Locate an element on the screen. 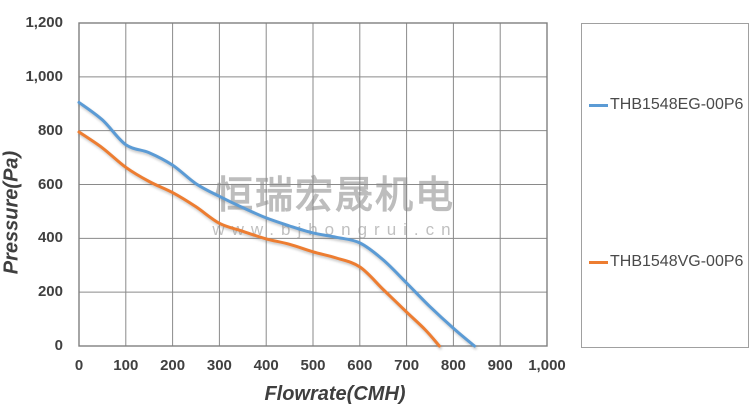 Image resolution: width=750 pixels, height=415 pixels. y-tick-label: 0 is located at coordinates (58, 345).